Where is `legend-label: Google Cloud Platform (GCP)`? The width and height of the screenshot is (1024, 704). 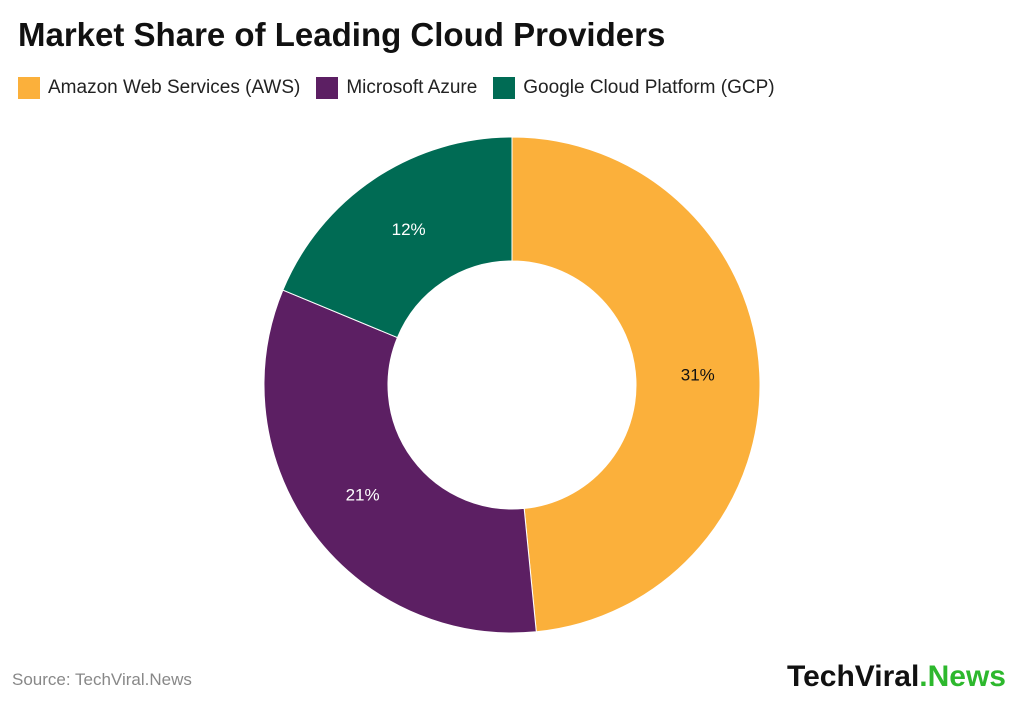
legend-label: Google Cloud Platform (GCP) is located at coordinates (649, 87).